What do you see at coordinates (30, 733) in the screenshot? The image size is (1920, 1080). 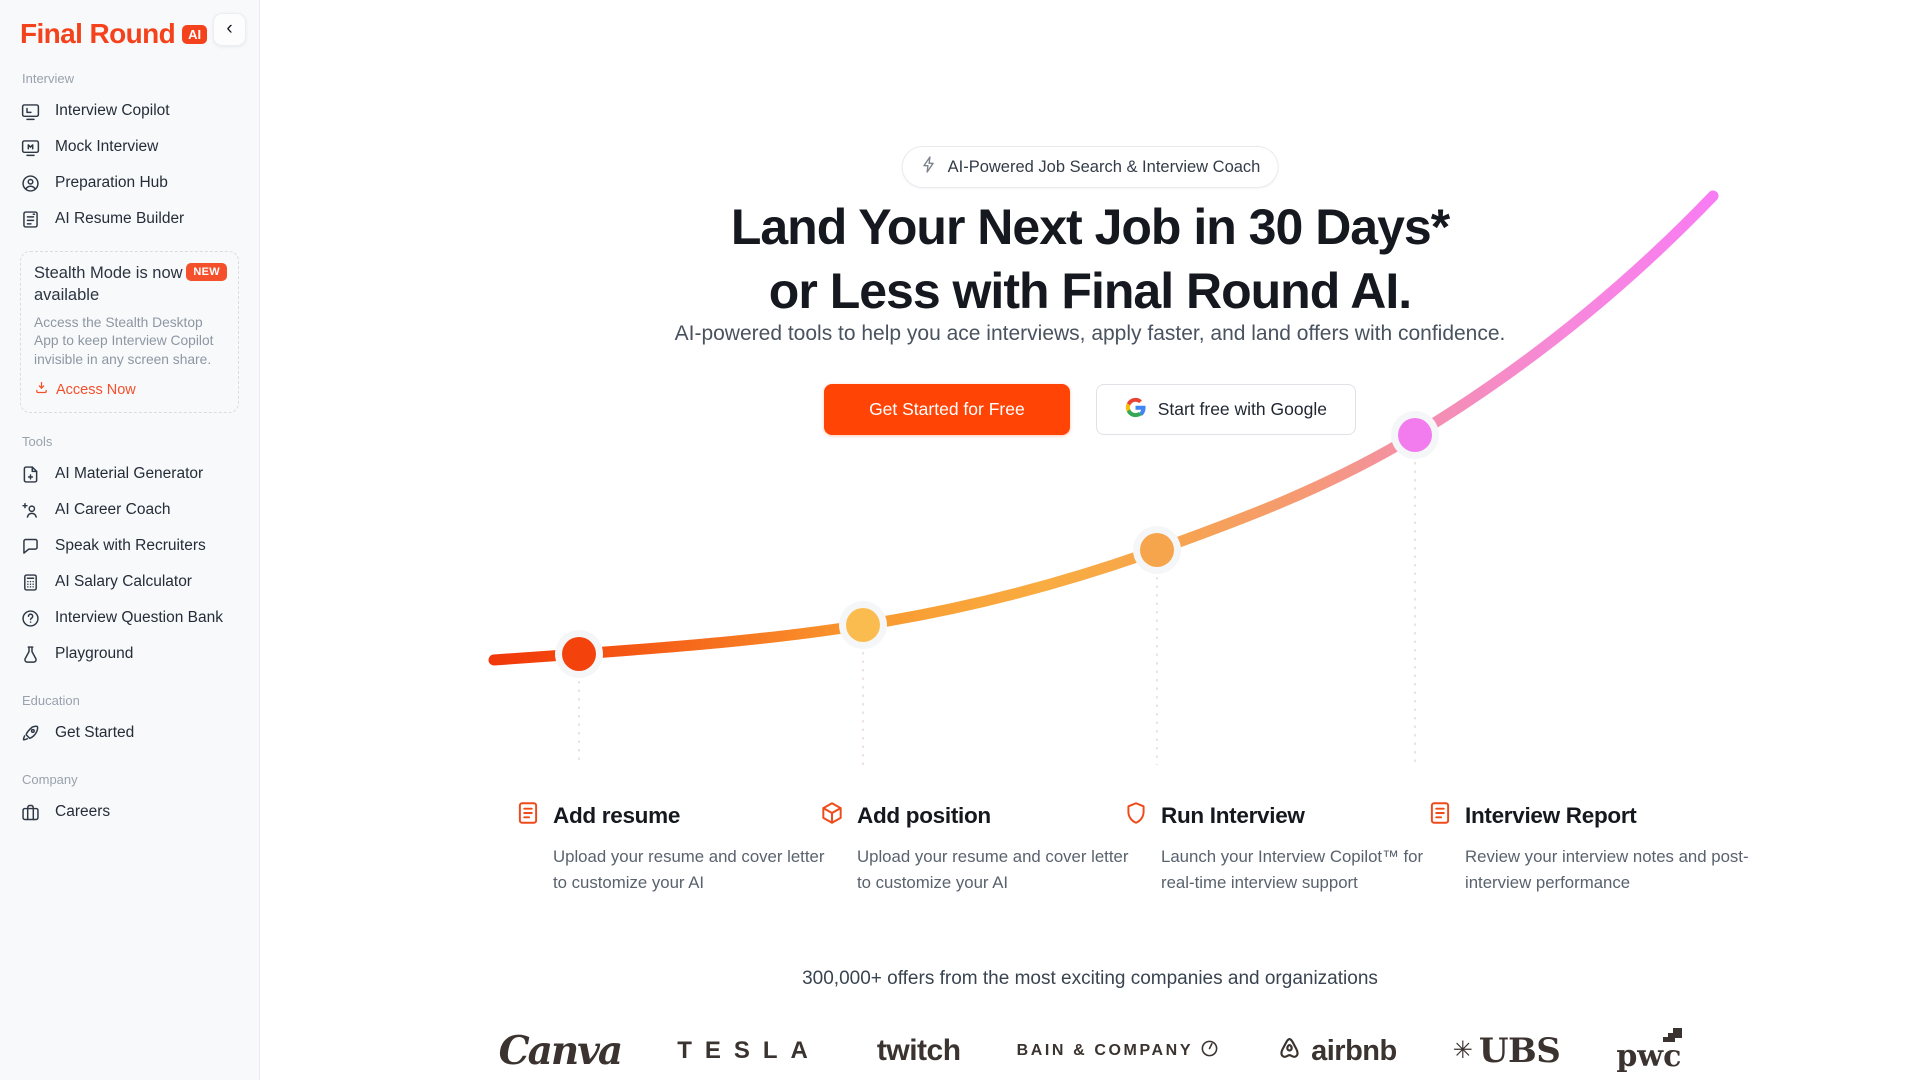 I see `rocket-icon` at bounding box center [30, 733].